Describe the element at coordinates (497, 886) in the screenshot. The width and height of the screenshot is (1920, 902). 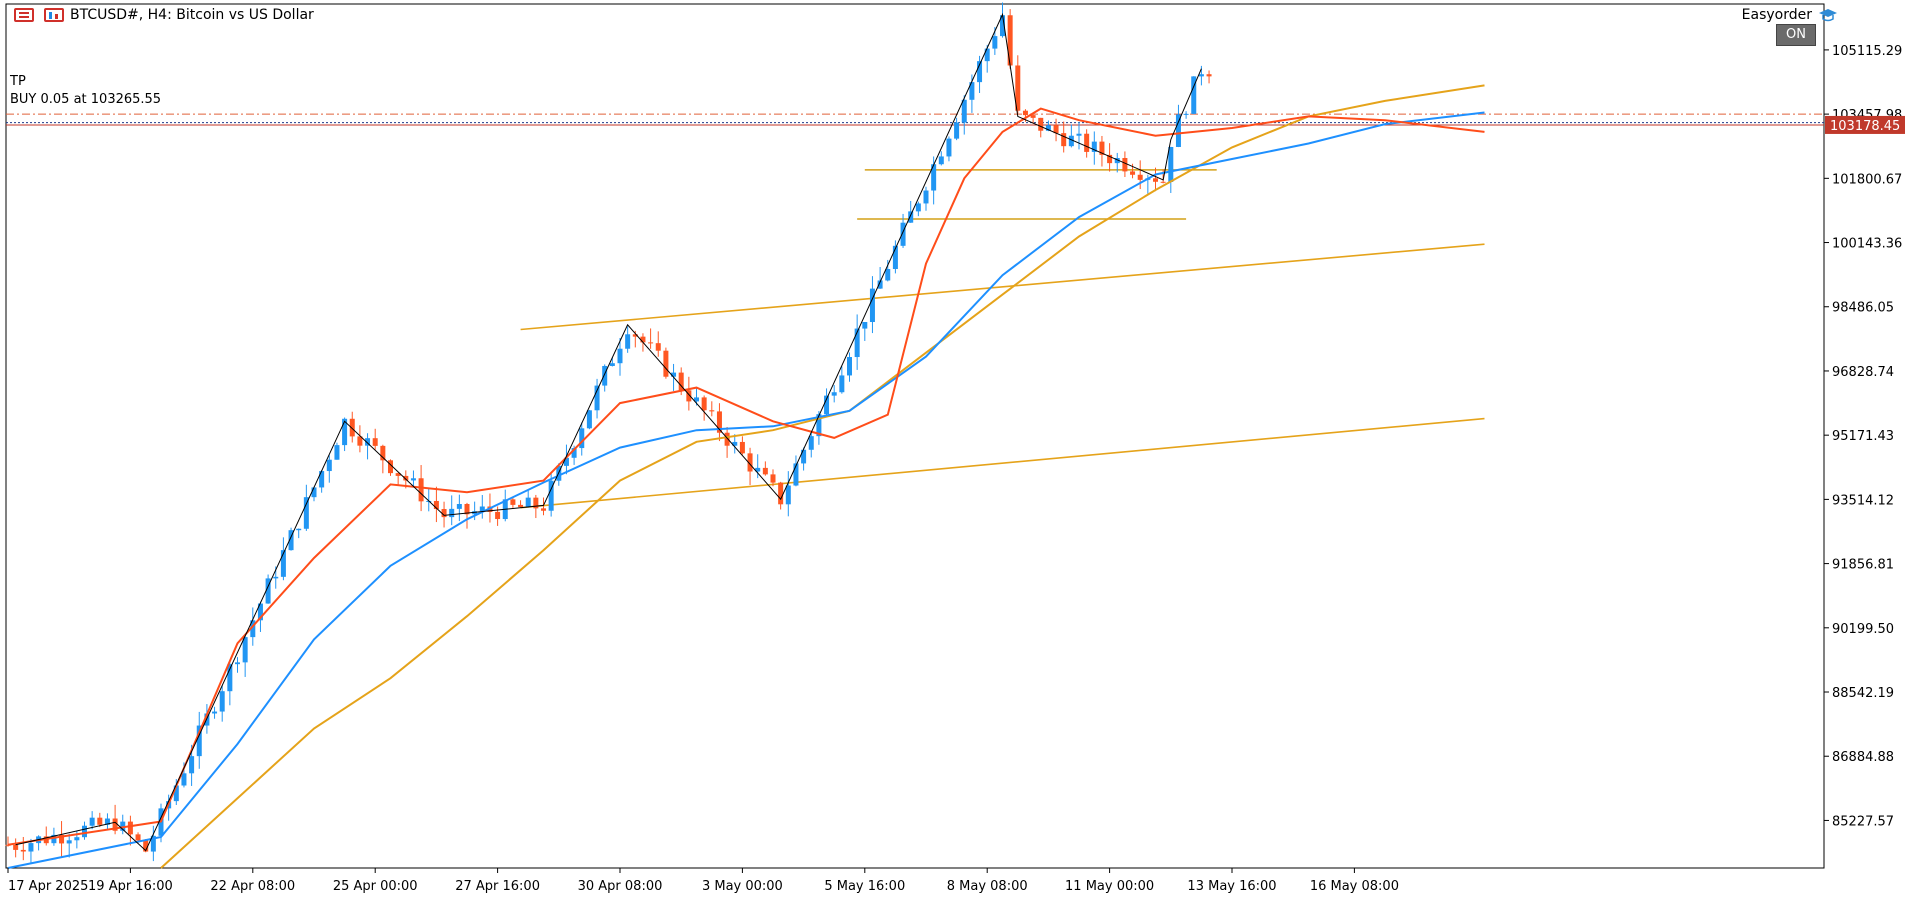
I see `time-label: 27 Apr 16:00` at that location.